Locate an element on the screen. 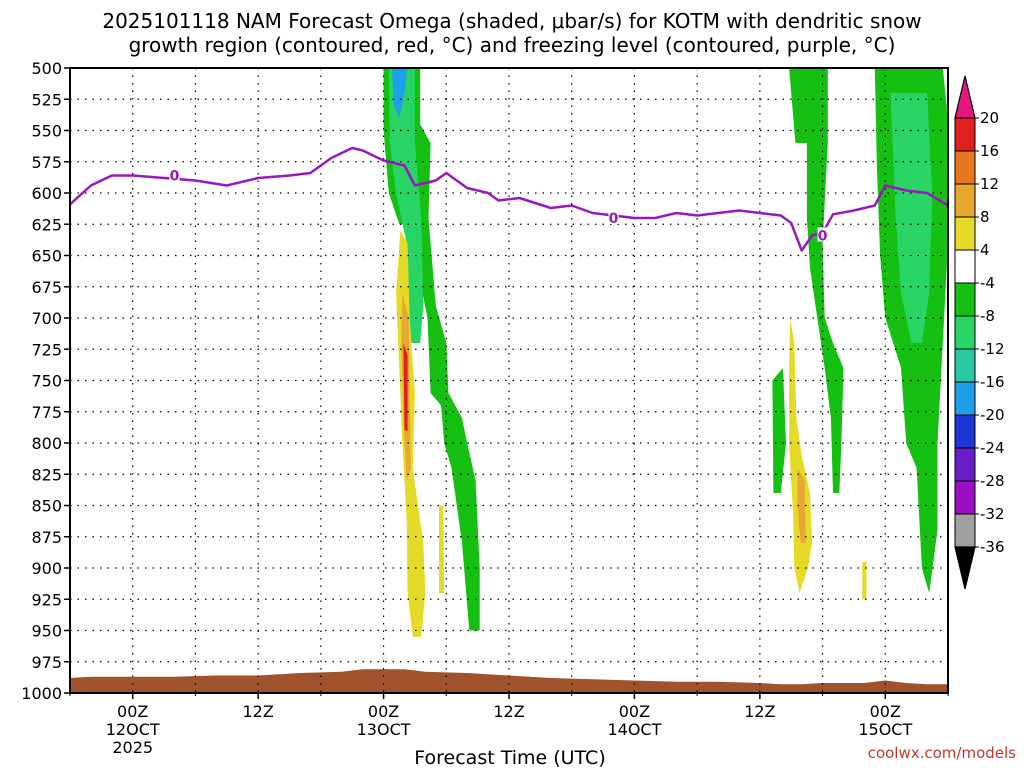  y-tick-label: 600 is located at coordinates (46, 193).